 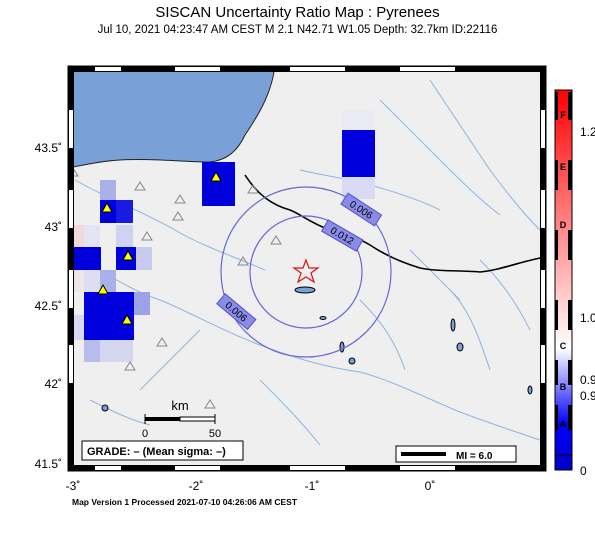 What do you see at coordinates (563, 115) in the screenshot?
I see `grade-letter: F` at bounding box center [563, 115].